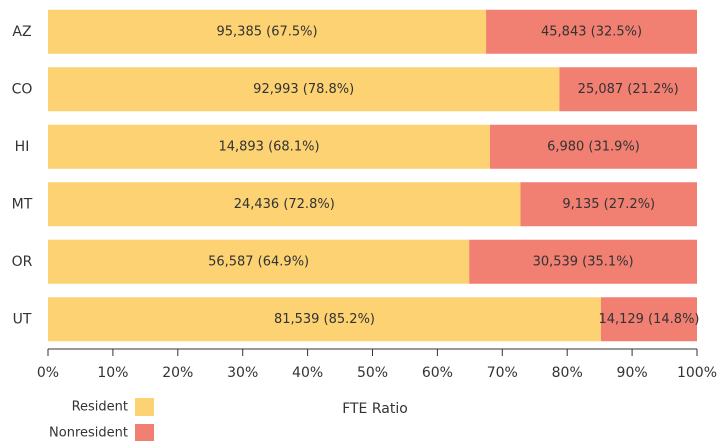 The width and height of the screenshot is (719, 445). I want to click on x-tick-label: 100%, so click(697, 373).